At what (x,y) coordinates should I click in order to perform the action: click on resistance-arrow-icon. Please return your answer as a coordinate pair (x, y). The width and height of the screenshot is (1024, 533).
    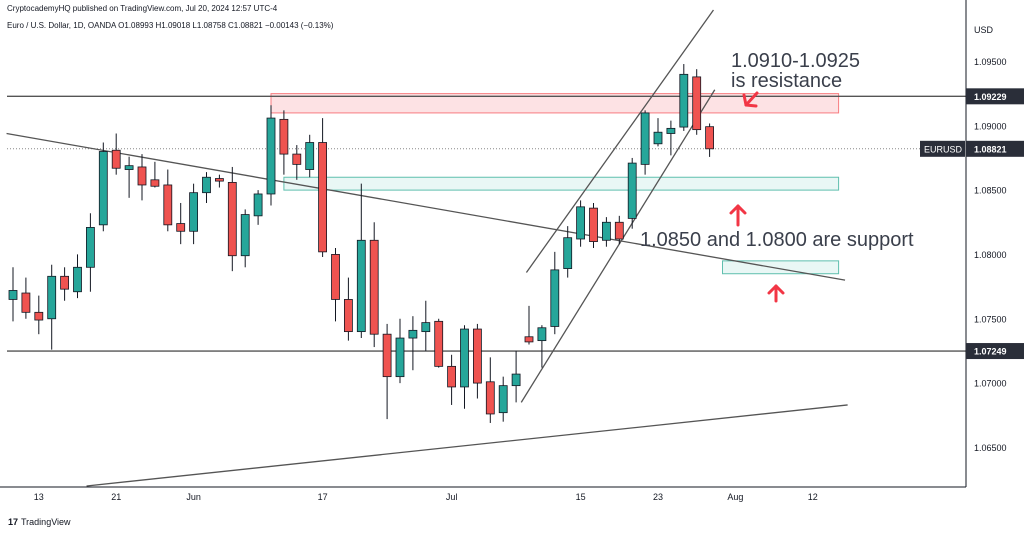
    Looking at the image, I should click on (750, 99).